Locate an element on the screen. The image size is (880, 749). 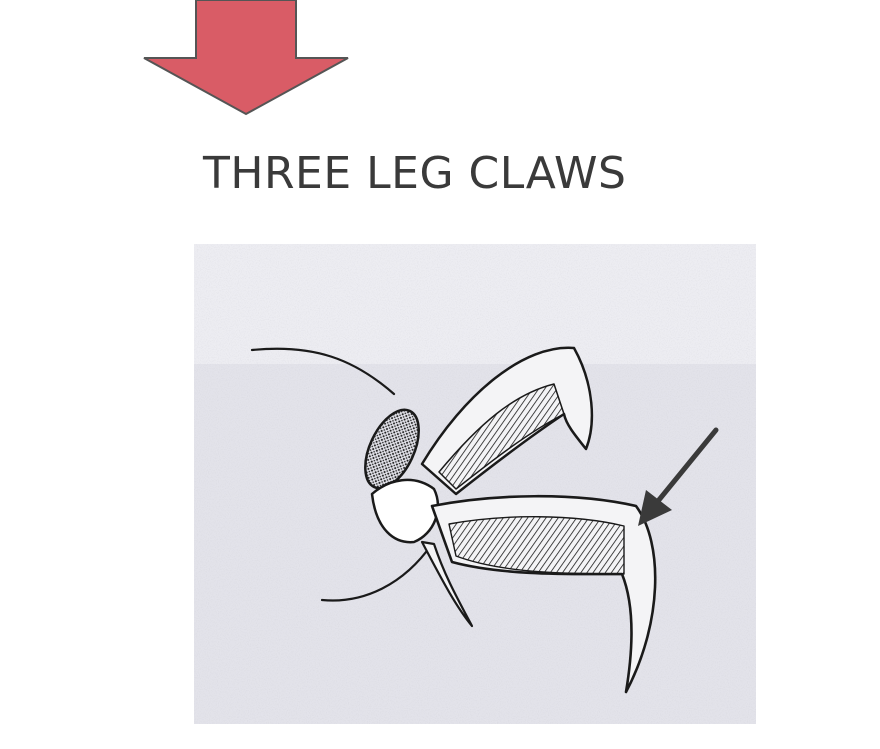
upper-claw-comb is located at coordinates (501, 436).